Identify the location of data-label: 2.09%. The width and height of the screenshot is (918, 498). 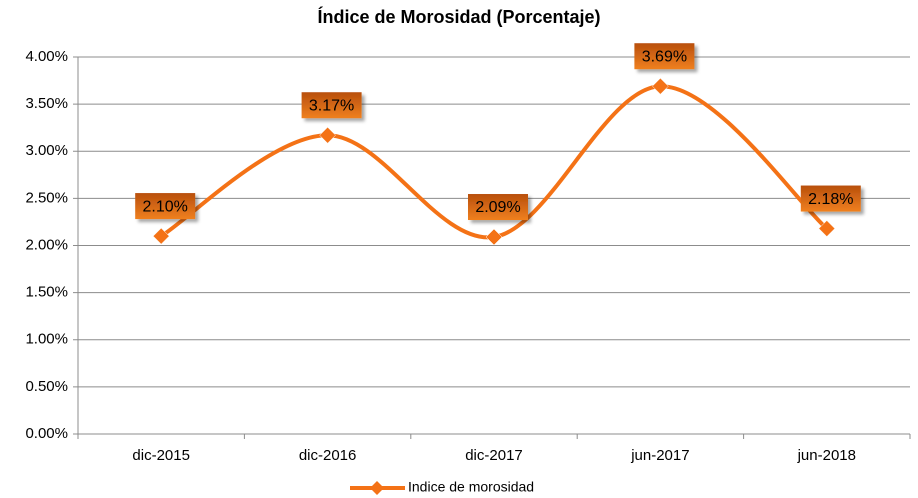
(497, 207).